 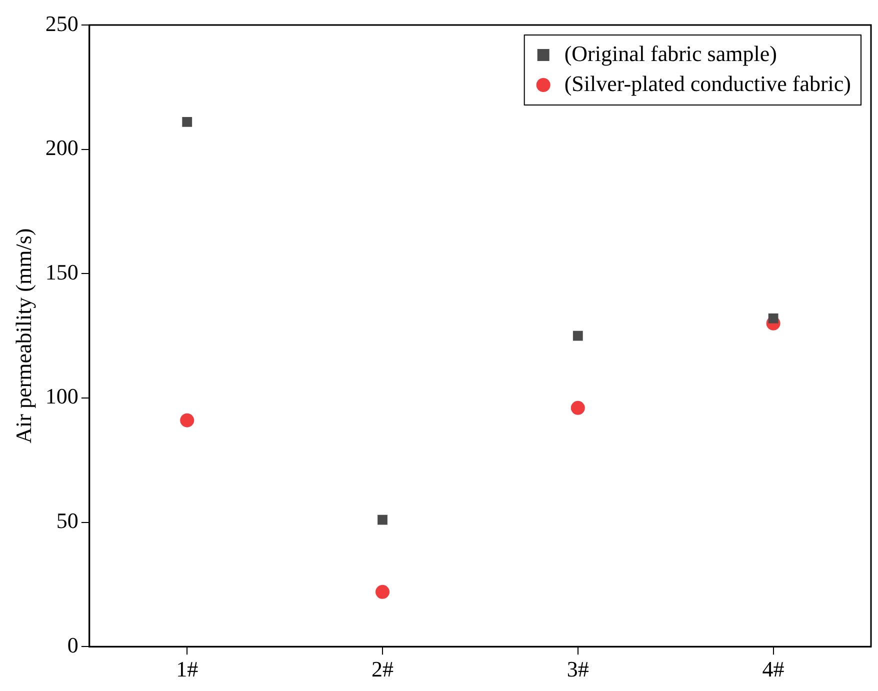 I want to click on x-tick-label: 4#, so click(x=773, y=669).